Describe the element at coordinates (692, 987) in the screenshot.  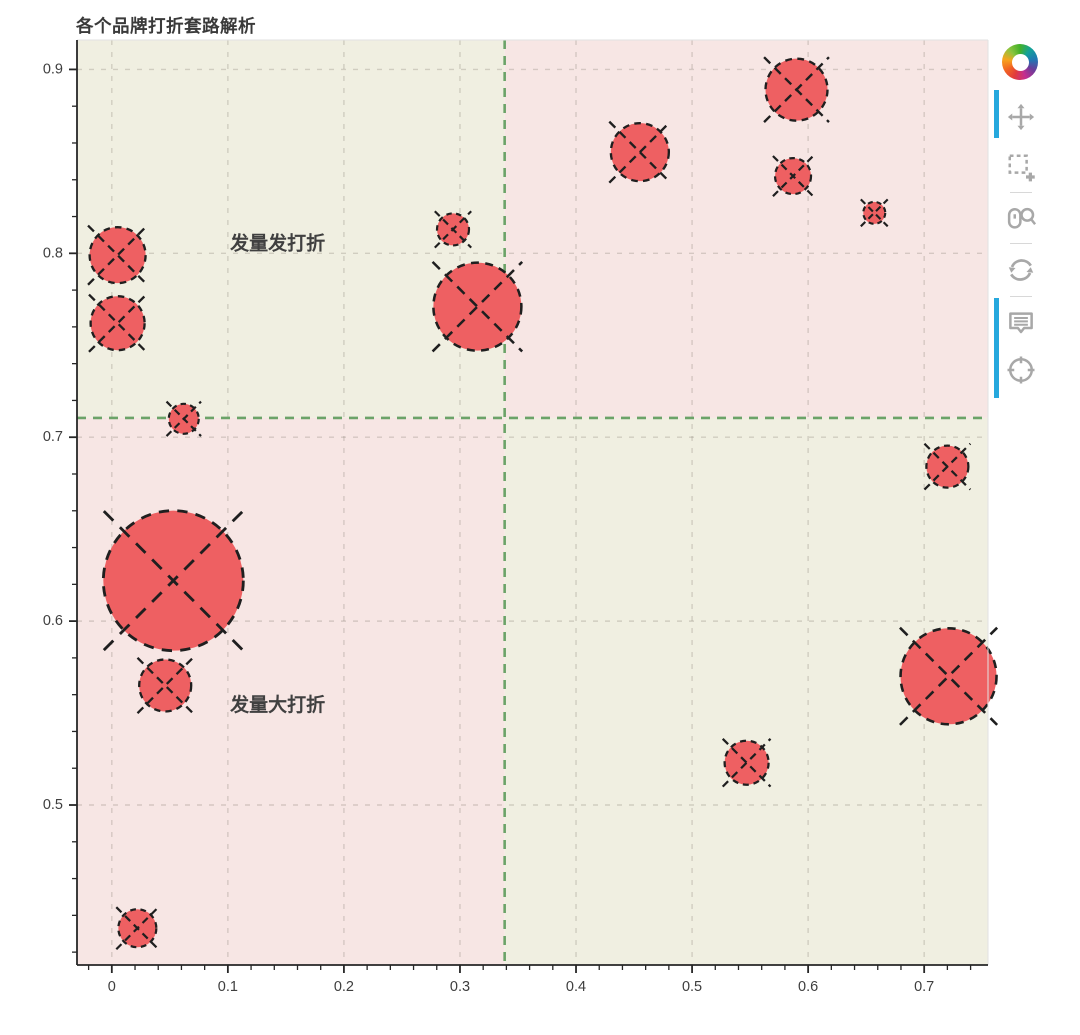
I see `x-tick-label: 0.5` at that location.